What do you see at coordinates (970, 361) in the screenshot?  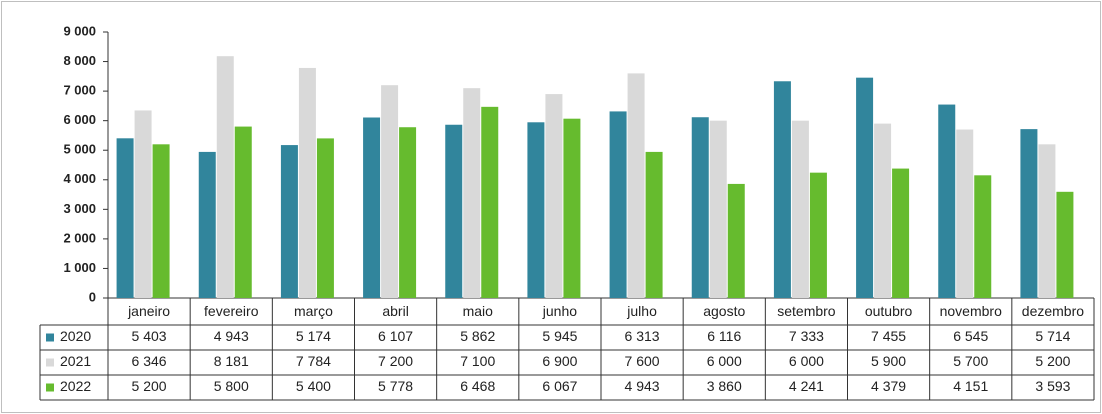 I see `value-label: 5 700` at bounding box center [970, 361].